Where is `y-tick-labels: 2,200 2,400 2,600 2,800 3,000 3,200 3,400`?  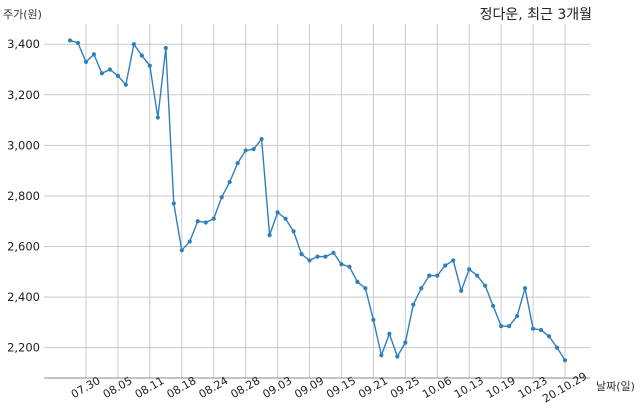
y-tick-labels: 2,200 2,400 2,600 2,800 3,000 3,200 3,400 is located at coordinates (23, 195).